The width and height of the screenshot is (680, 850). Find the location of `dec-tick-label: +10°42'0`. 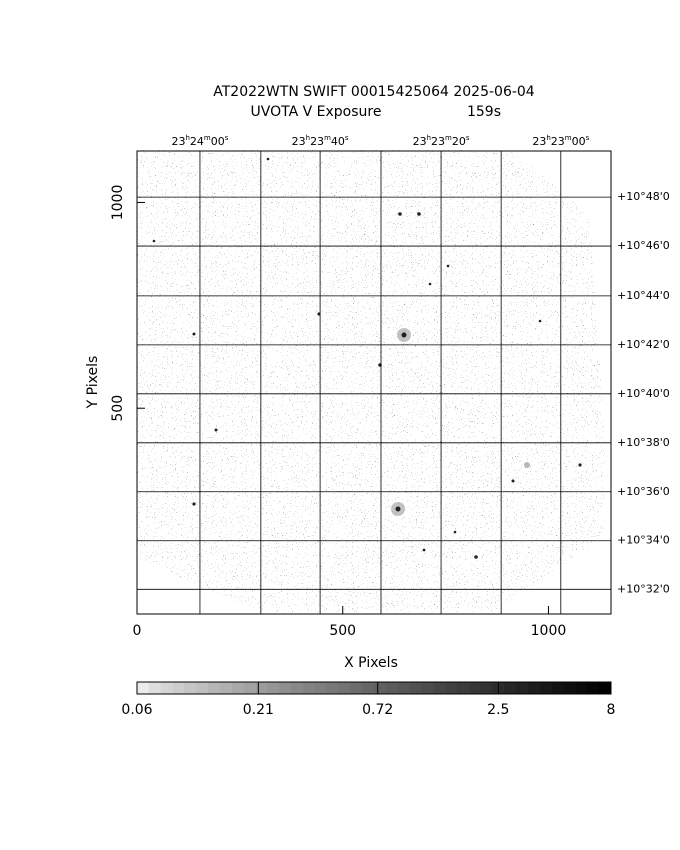

dec-tick-label: +10°42'0 is located at coordinates (643, 344).